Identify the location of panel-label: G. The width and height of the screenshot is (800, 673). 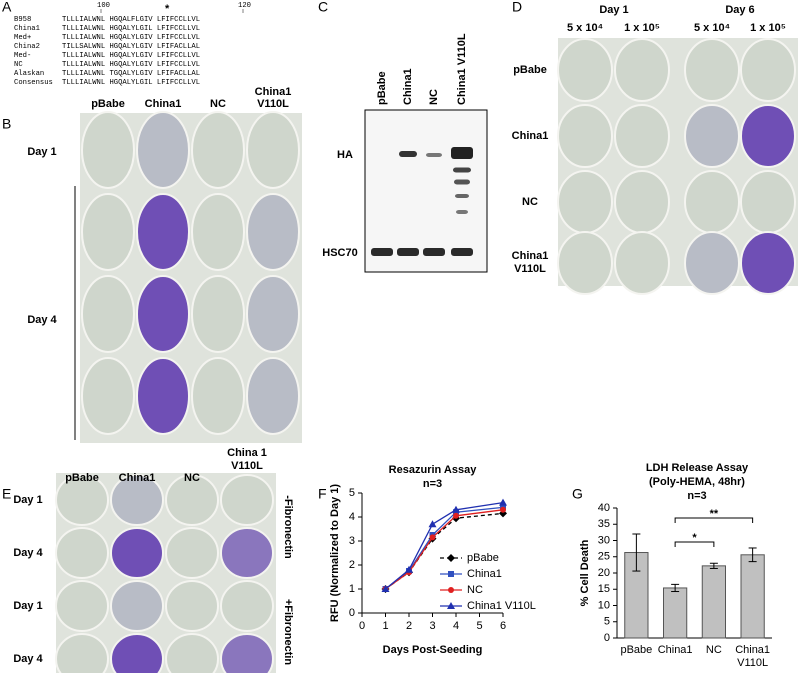
(577, 494).